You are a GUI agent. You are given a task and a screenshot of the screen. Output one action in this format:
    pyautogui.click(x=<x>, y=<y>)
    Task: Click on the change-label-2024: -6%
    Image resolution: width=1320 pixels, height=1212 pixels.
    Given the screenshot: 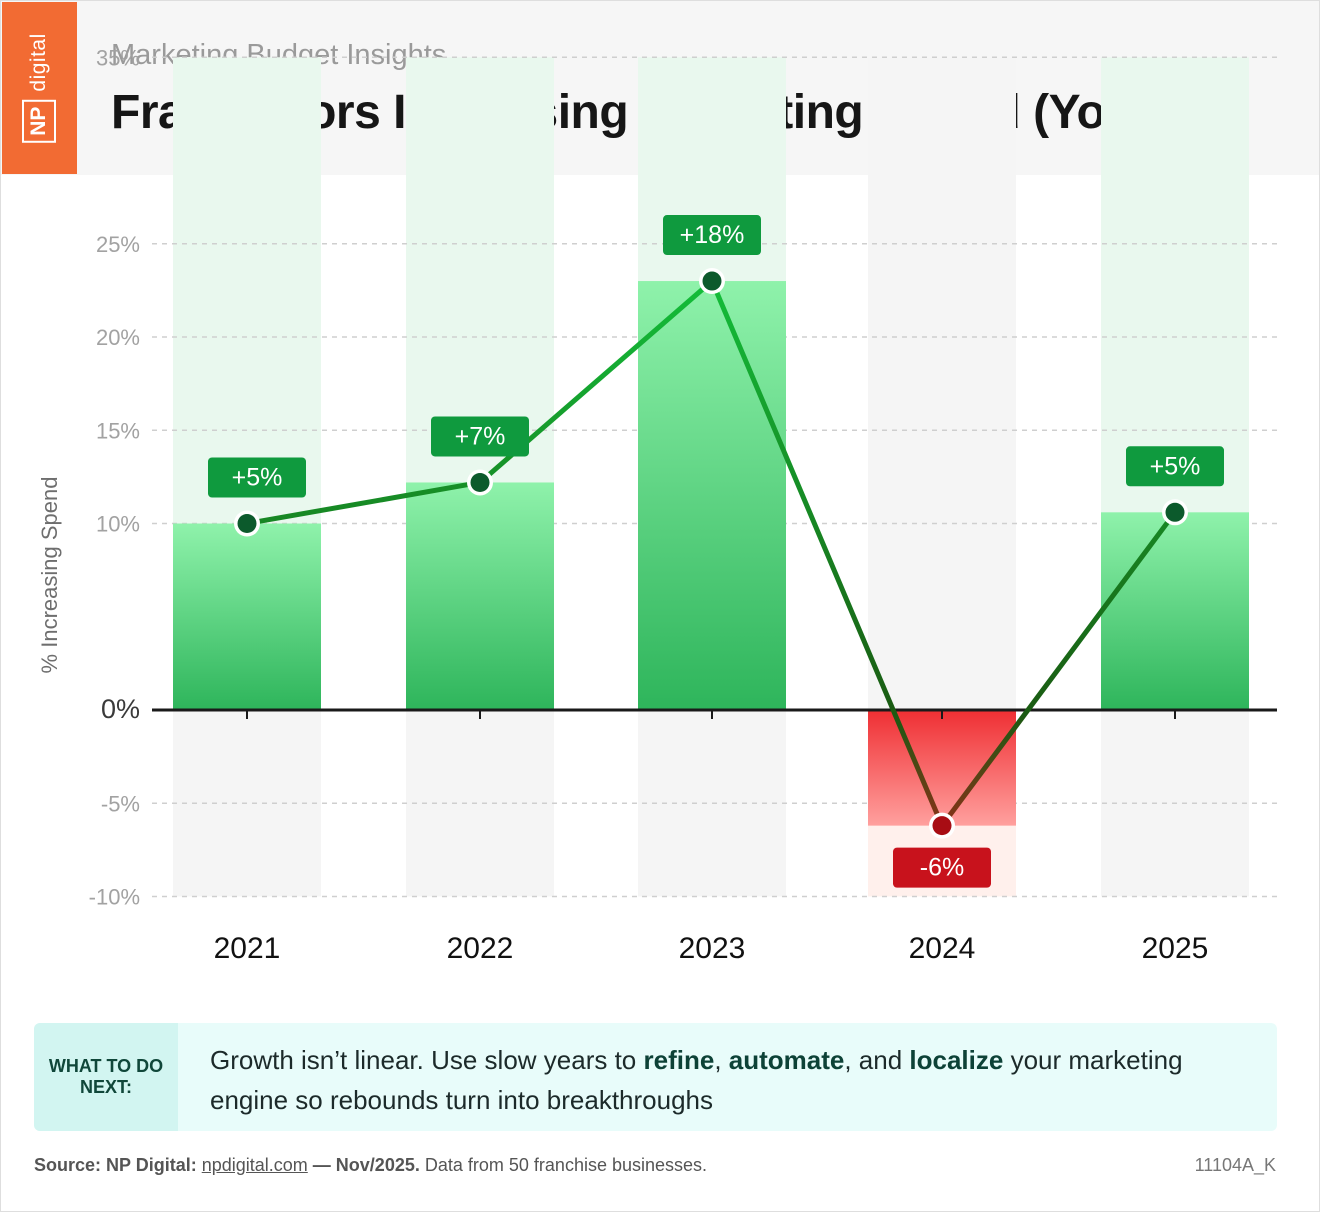 What is the action you would take?
    pyautogui.click(x=942, y=868)
    